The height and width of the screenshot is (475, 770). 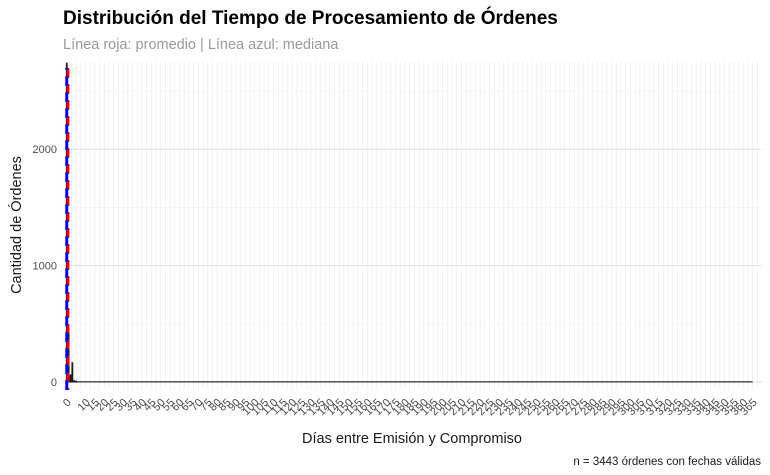 I want to click on reference-lines, so click(x=67, y=229).